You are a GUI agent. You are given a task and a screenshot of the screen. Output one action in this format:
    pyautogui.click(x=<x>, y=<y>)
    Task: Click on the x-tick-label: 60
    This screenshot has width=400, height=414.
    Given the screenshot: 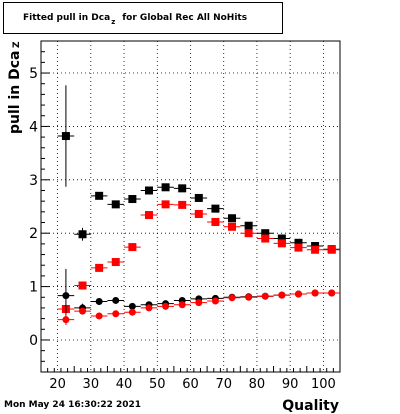 What is the action you would take?
    pyautogui.click(x=190, y=384)
    